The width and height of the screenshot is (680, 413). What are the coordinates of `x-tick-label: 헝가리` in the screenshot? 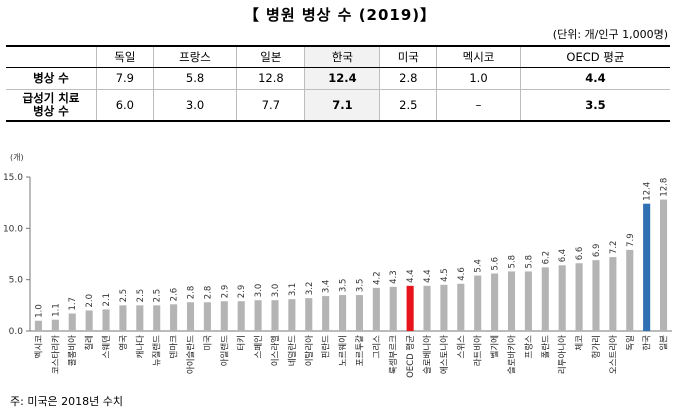 It's located at (597, 346).